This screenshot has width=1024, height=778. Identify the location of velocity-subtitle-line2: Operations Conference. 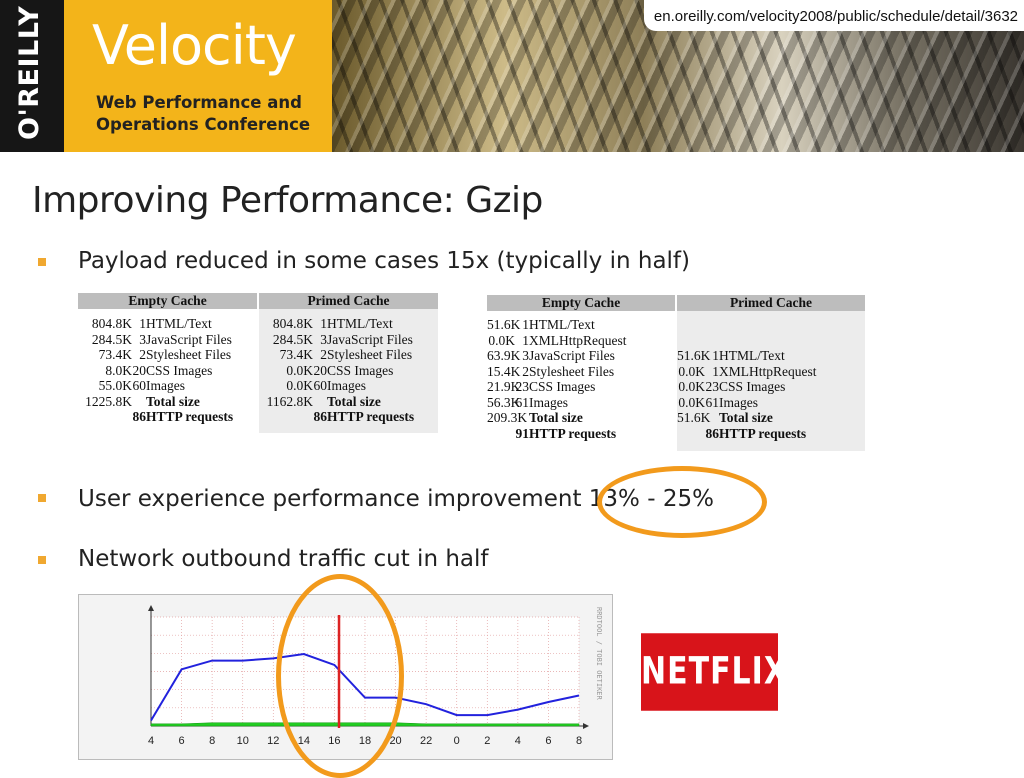
(203, 124).